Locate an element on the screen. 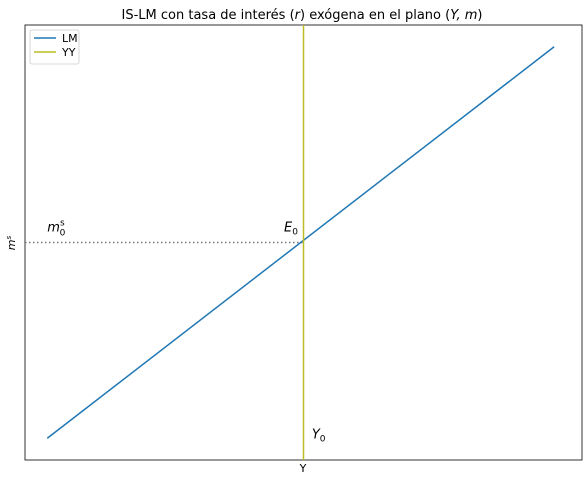 The image size is (588, 481). x-axis-label: Y is located at coordinates (303, 468).